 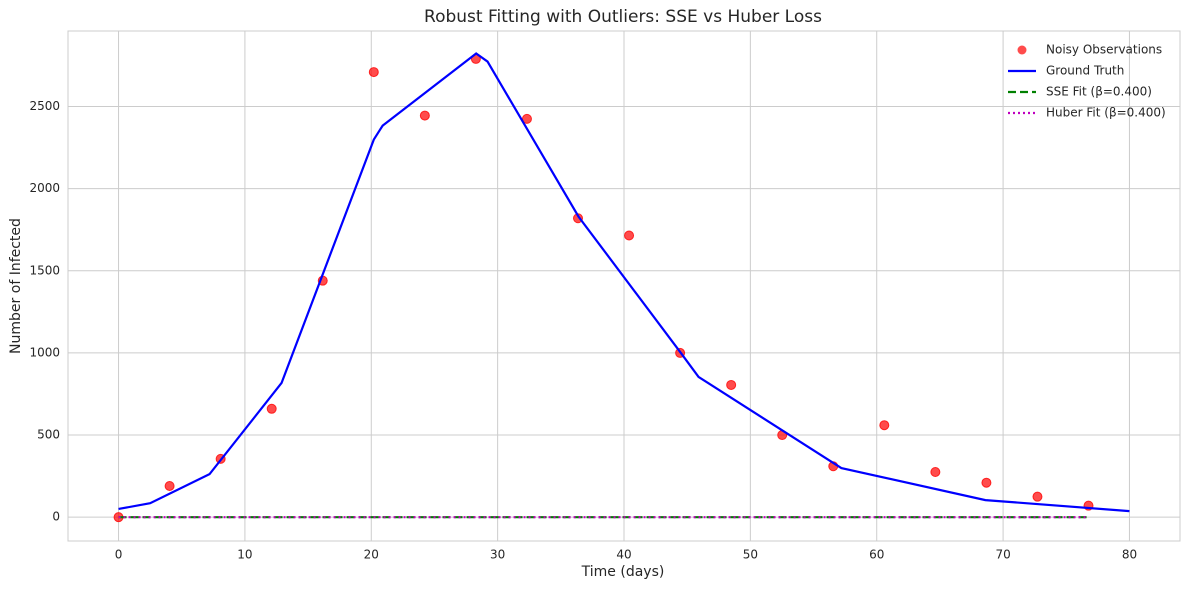 What do you see at coordinates (750, 555) in the screenshot?
I see `x-tick-label: 50` at bounding box center [750, 555].